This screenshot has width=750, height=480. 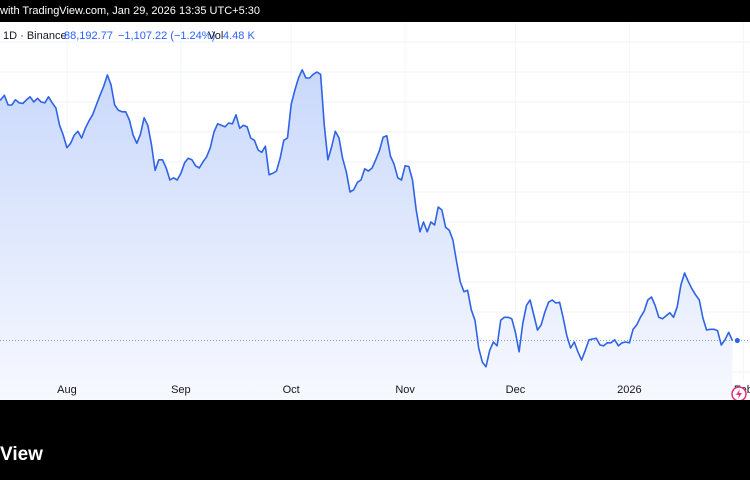 What do you see at coordinates (181, 390) in the screenshot?
I see `x-tick-label: Sep` at bounding box center [181, 390].